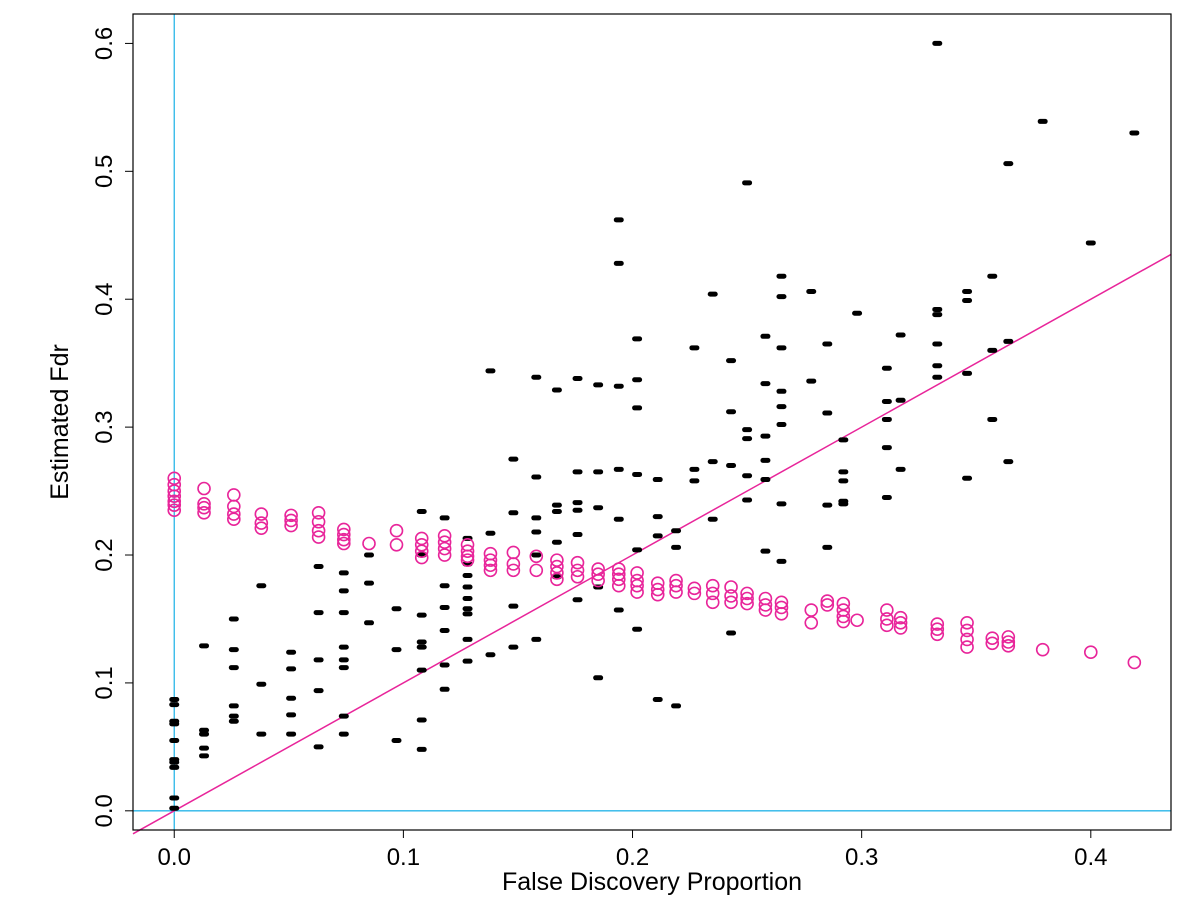 The height and width of the screenshot is (916, 1201). What do you see at coordinates (861, 857) in the screenshot?
I see `x-tick-label: 0.3` at bounding box center [861, 857].